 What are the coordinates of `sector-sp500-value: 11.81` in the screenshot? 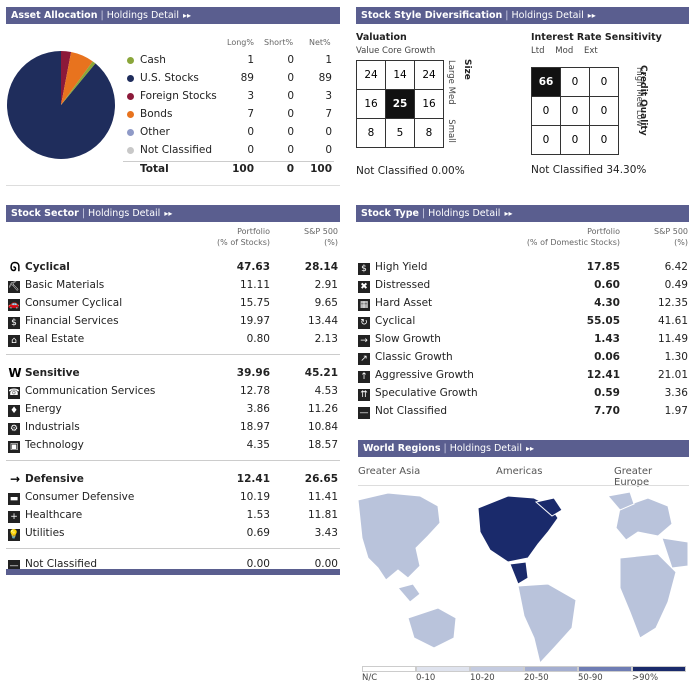 It's located at (322, 515).